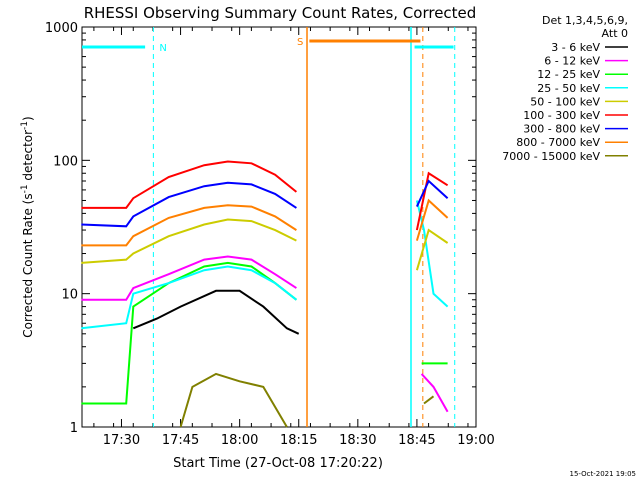 Image resolution: width=640 pixels, height=480 pixels. I want to click on legend-header-1: Det 1,3,4,5,6,9,, so click(585, 20).